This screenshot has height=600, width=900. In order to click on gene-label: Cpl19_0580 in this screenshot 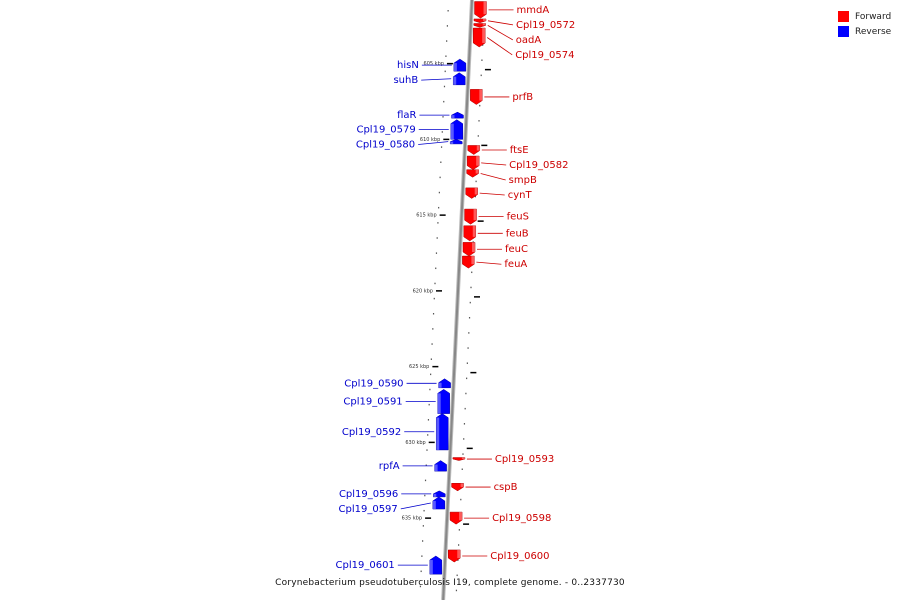, I will do `click(385, 145)`.